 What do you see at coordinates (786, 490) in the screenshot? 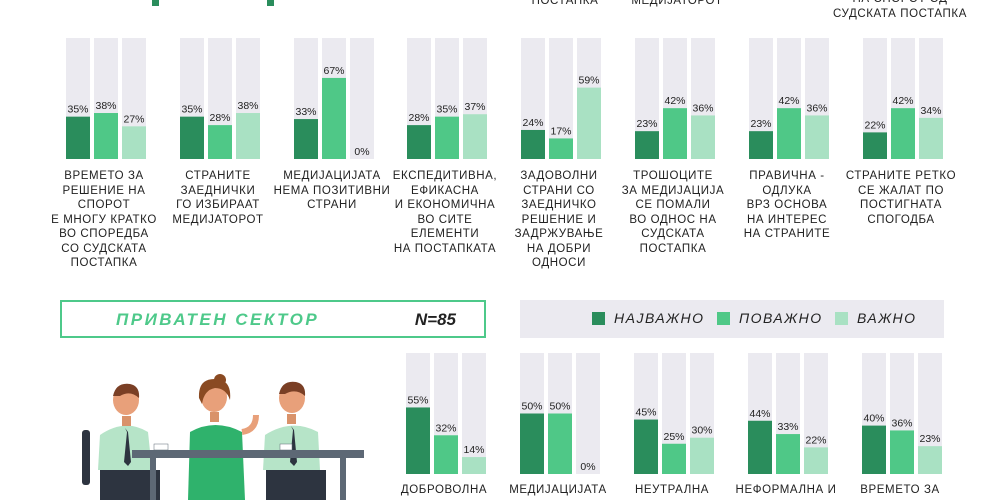
I see `category-label: НЕФОРМАЛНА И` at bounding box center [786, 490].